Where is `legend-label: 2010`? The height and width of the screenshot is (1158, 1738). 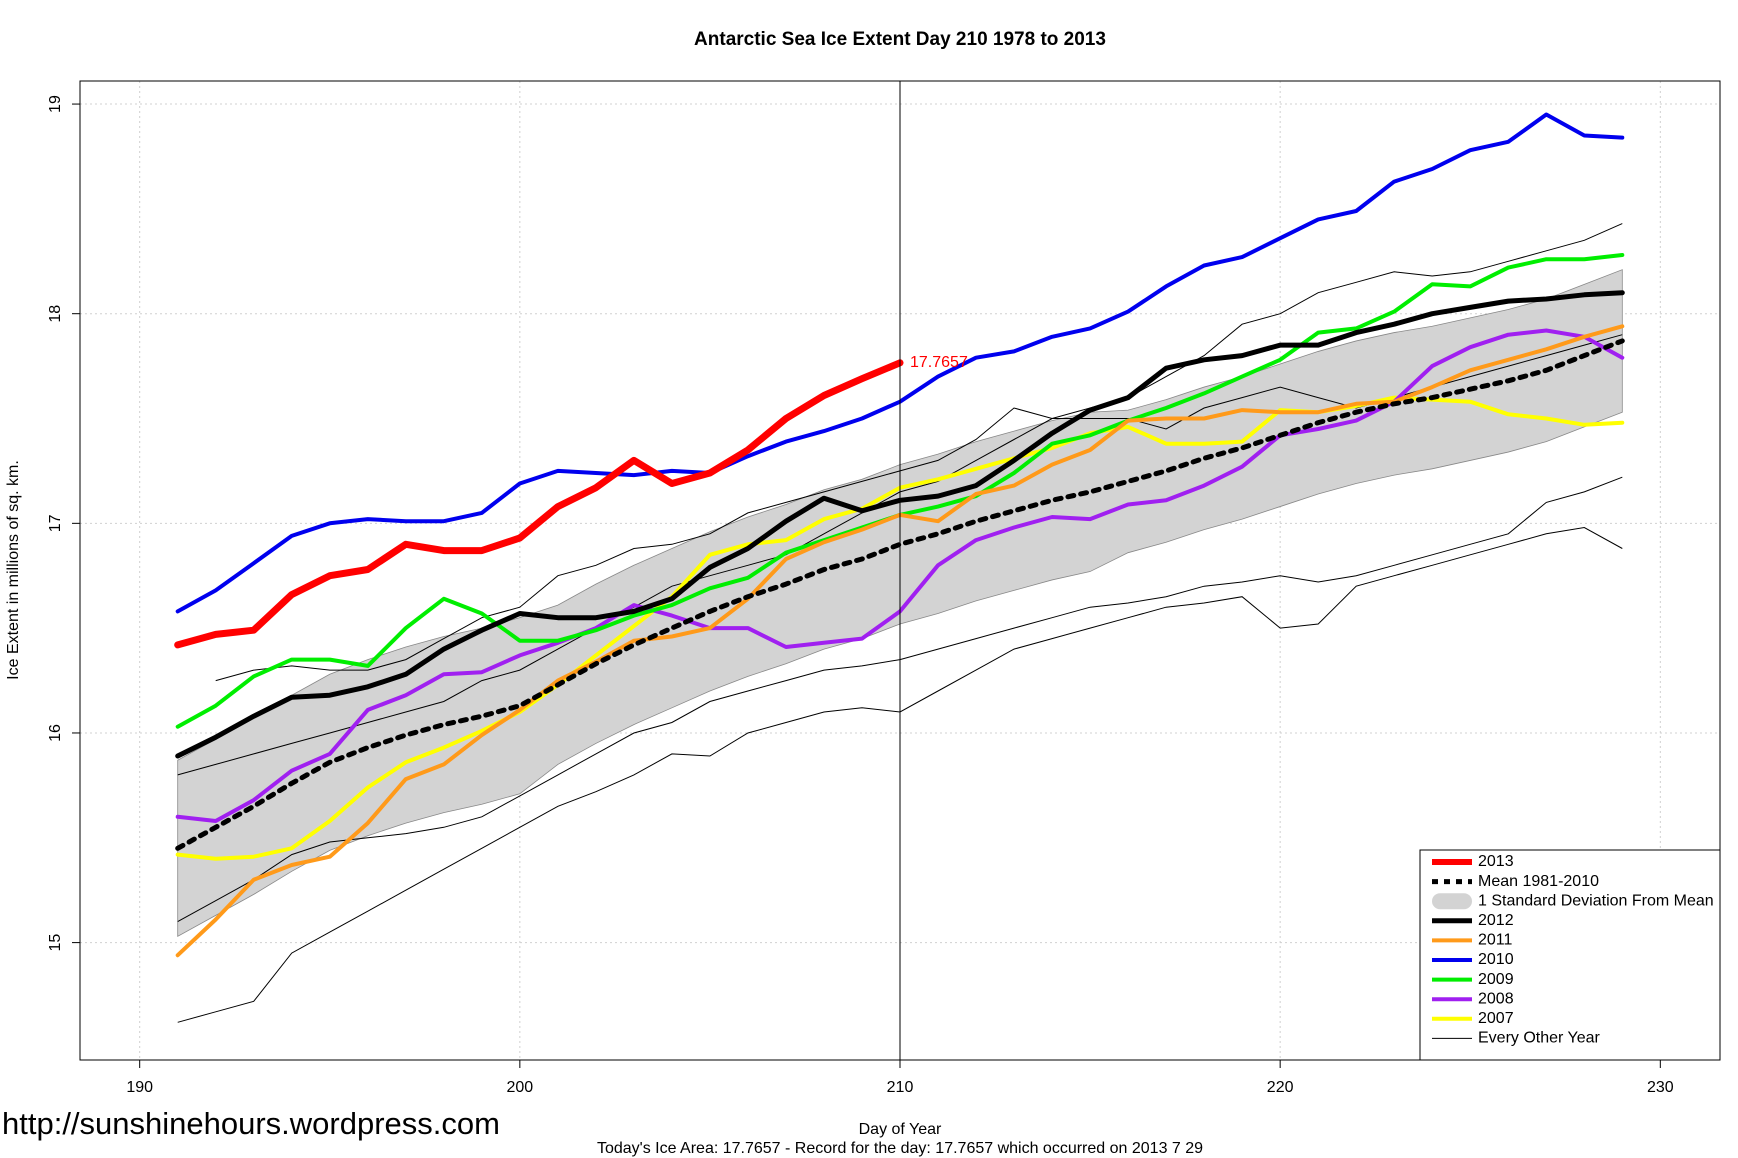
legend-label: 2010 is located at coordinates (1496, 959).